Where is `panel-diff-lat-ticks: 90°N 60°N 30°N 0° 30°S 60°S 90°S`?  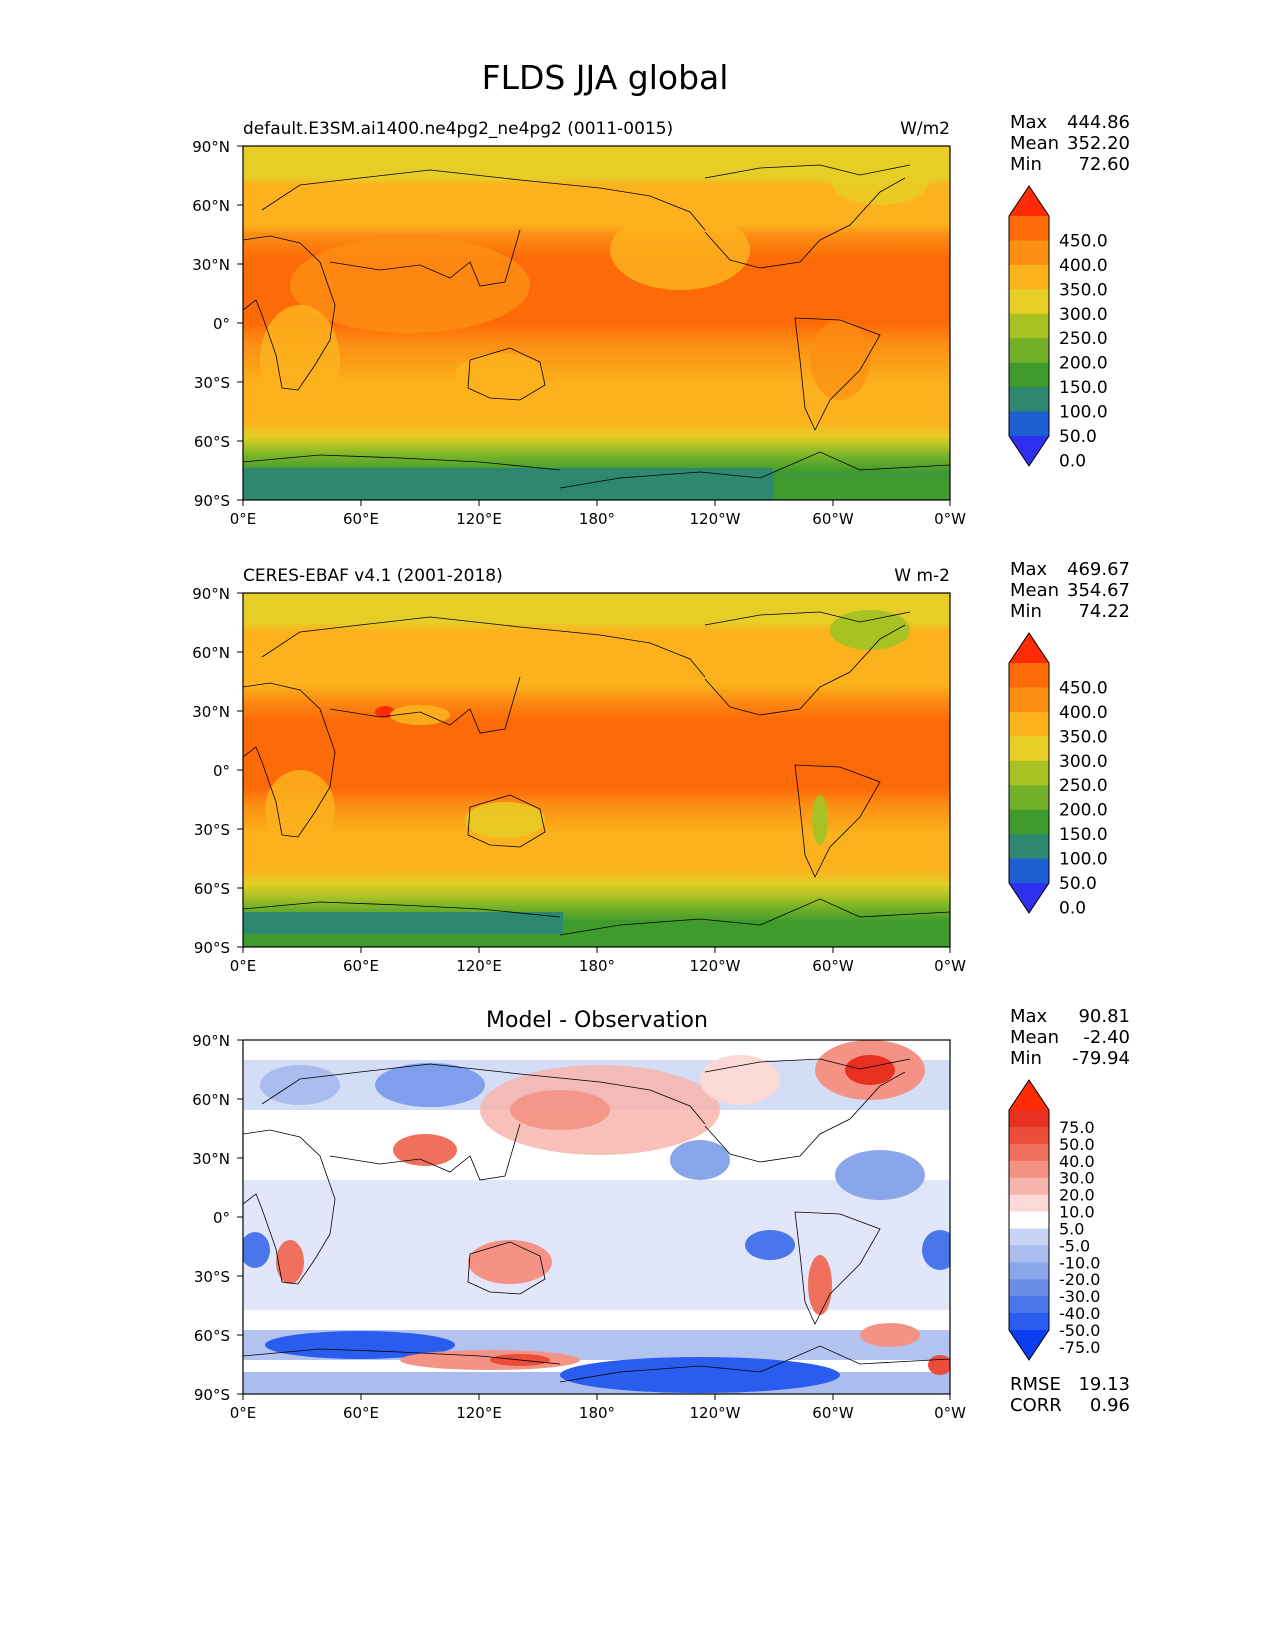
panel-diff-lat-ticks: 90°N 60°N 30°N 0° 30°S 60°S 90°S is located at coordinates (217, 1218).